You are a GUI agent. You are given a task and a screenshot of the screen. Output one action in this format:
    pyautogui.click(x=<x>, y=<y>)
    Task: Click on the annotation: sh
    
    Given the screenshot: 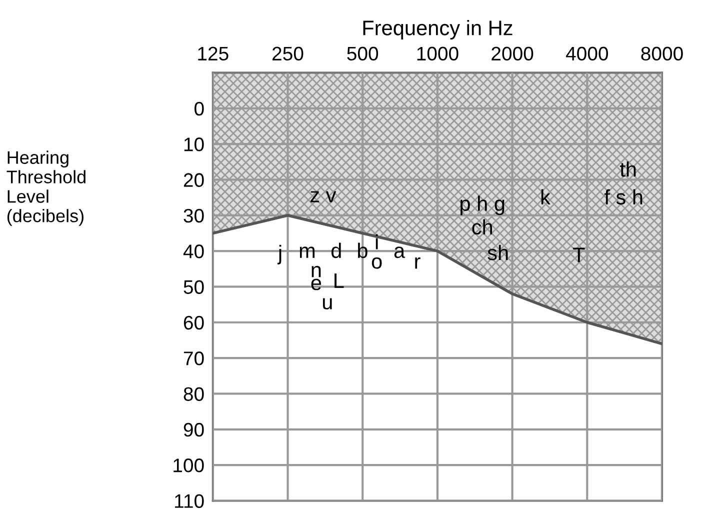 What is the action you would take?
    pyautogui.click(x=498, y=252)
    